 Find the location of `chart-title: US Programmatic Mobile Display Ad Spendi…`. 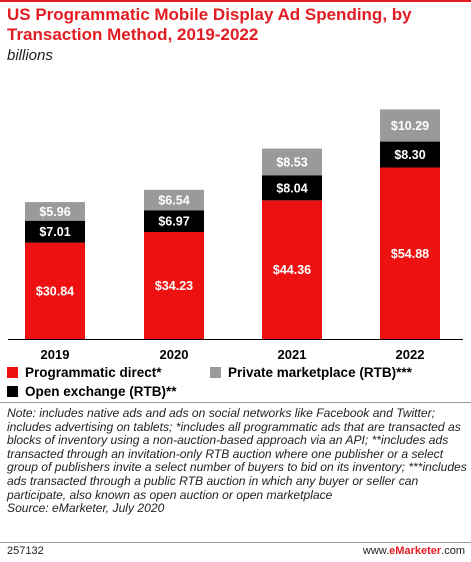

chart-title: US Programmatic Mobile Display Ad Spendi… is located at coordinates (209, 24).